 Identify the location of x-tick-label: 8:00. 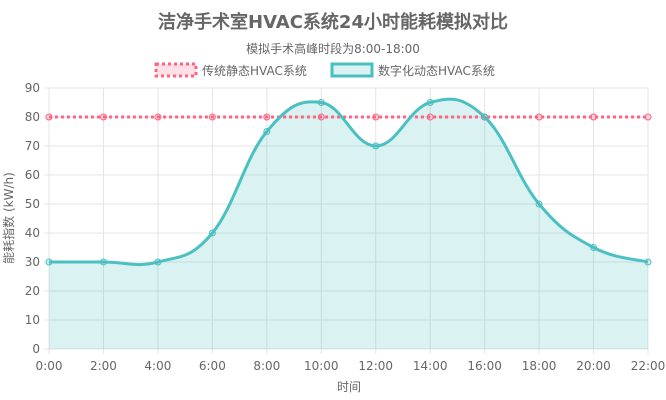
(266, 366).